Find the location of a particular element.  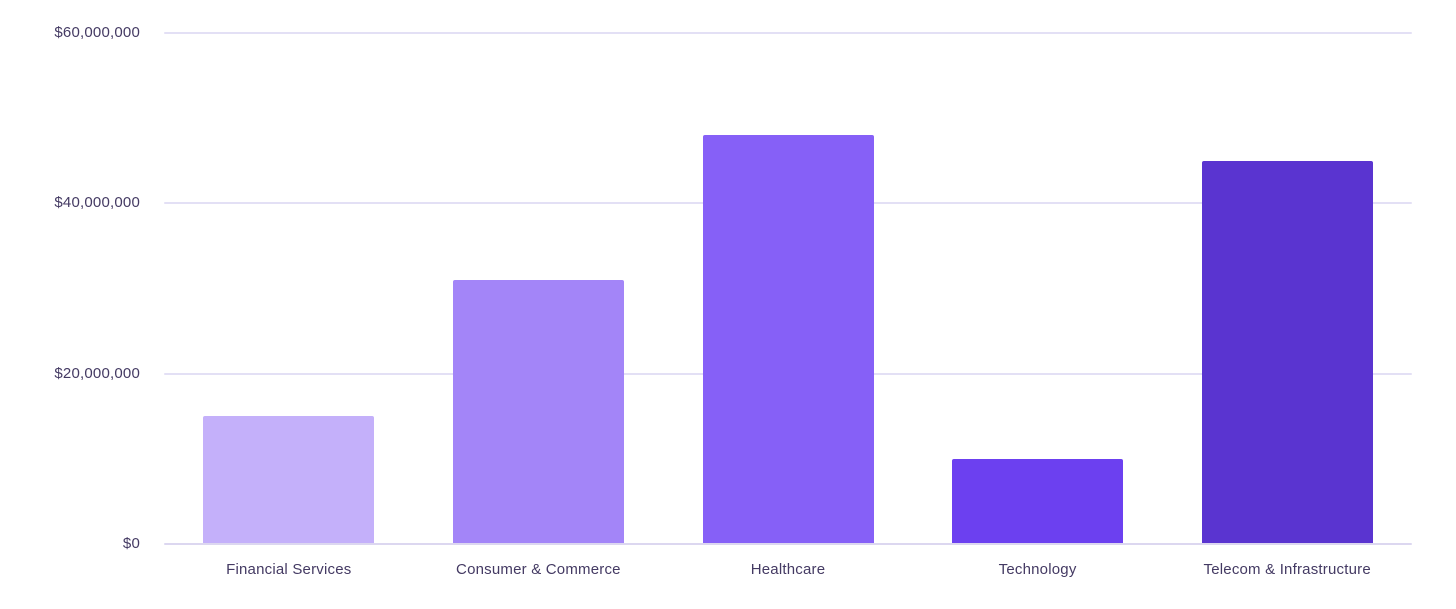

x-axis-baseline is located at coordinates (788, 544).